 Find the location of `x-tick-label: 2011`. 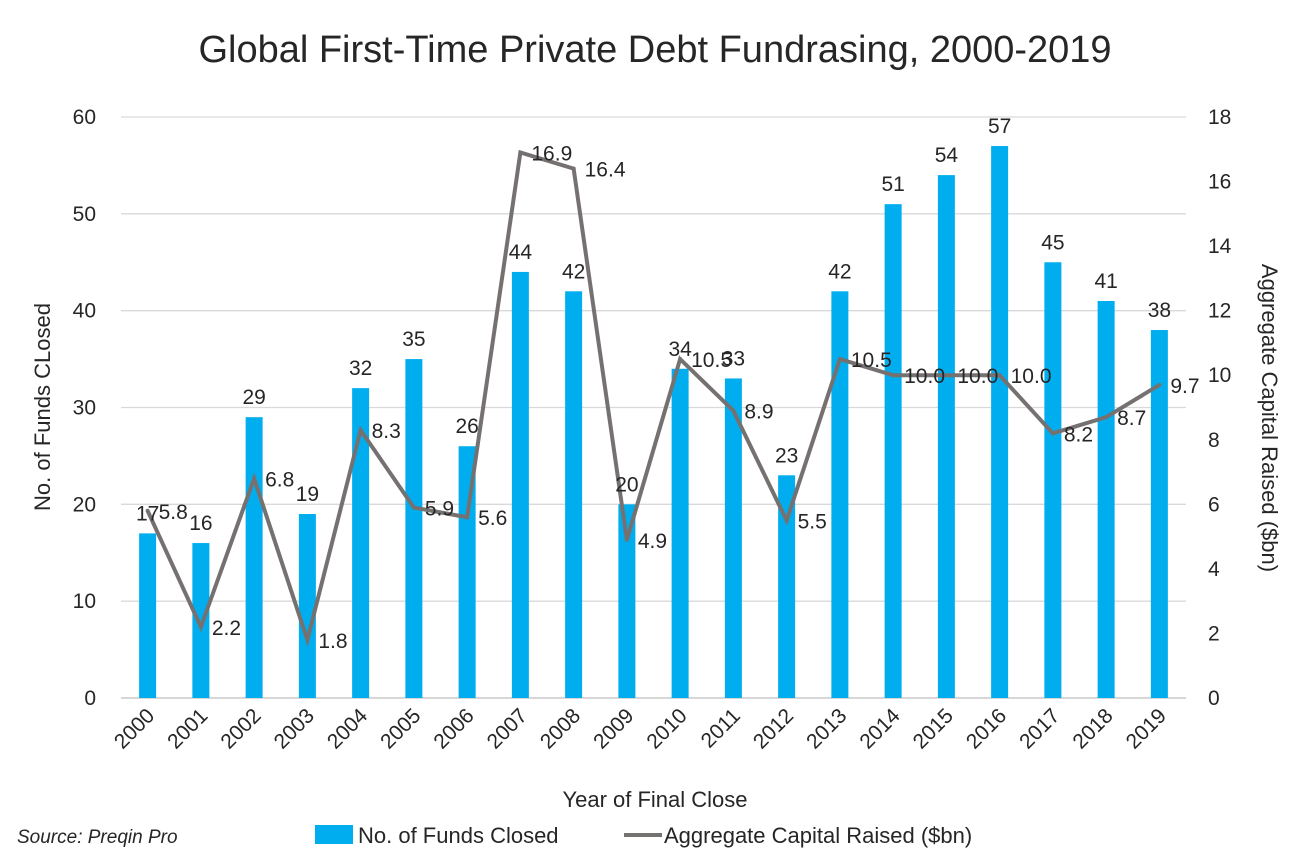

x-tick-label: 2011 is located at coordinates (721, 728).